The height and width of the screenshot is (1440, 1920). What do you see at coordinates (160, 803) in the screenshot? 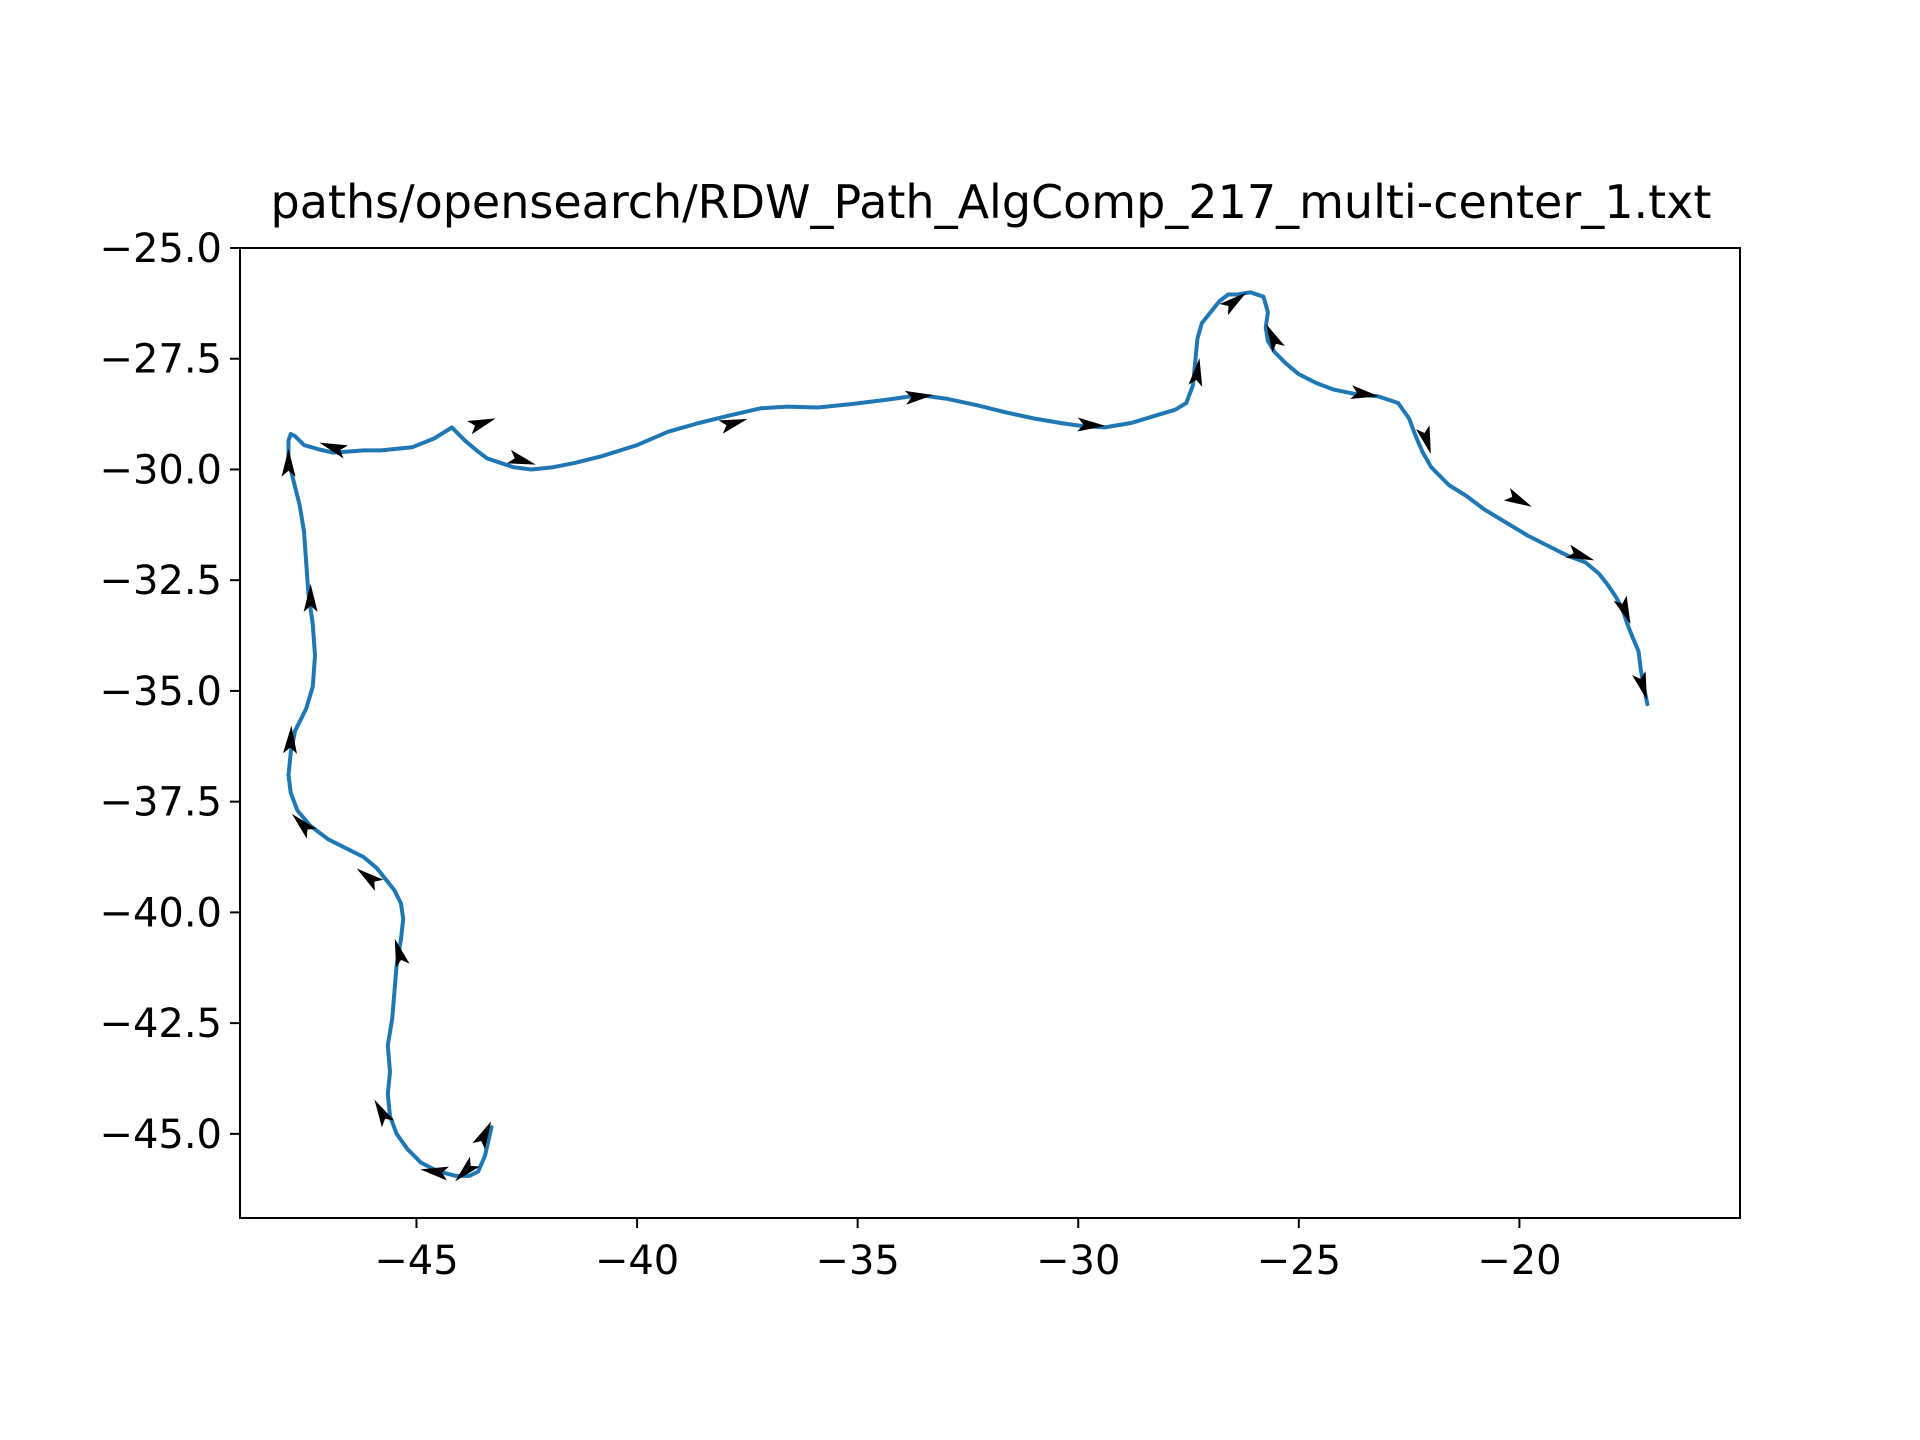
I see `y-tick-label: −37.5` at bounding box center [160, 803].